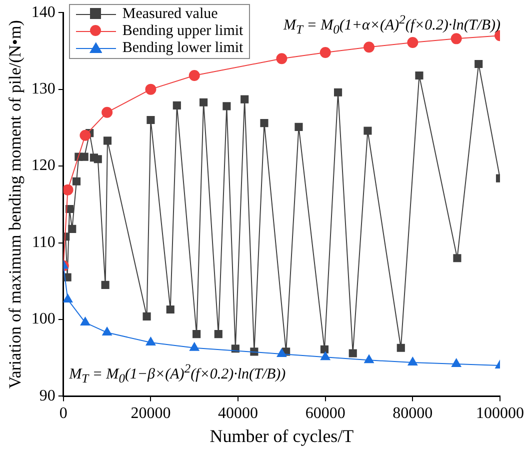 The height and width of the screenshot is (450, 528). I want to click on y-tick-label: 90, so click(47, 395).